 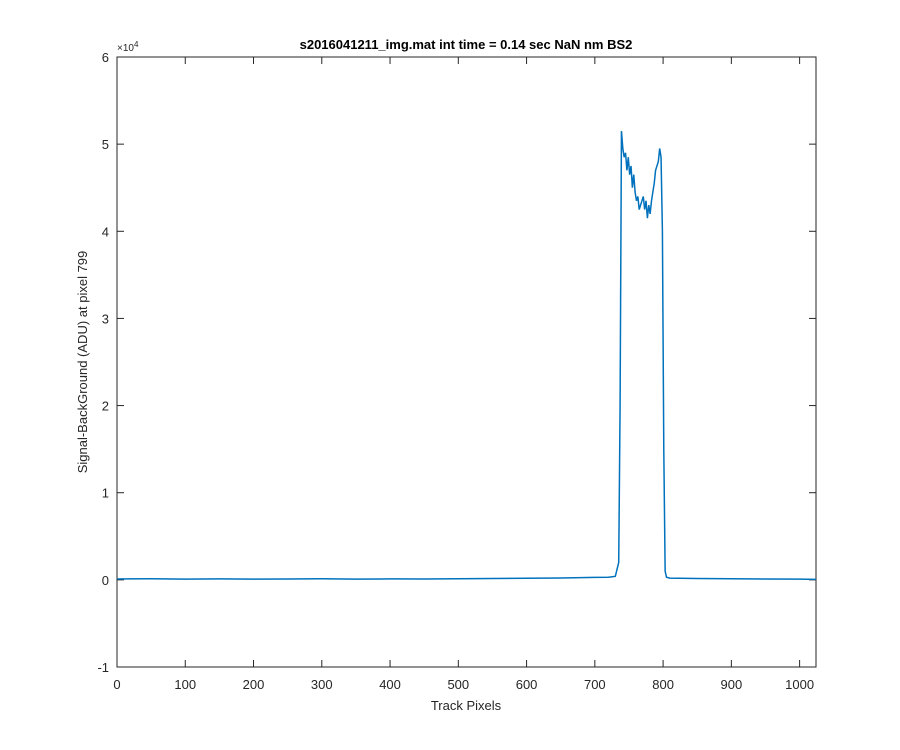 I want to click on y-tick-label: 0, so click(x=105, y=580).